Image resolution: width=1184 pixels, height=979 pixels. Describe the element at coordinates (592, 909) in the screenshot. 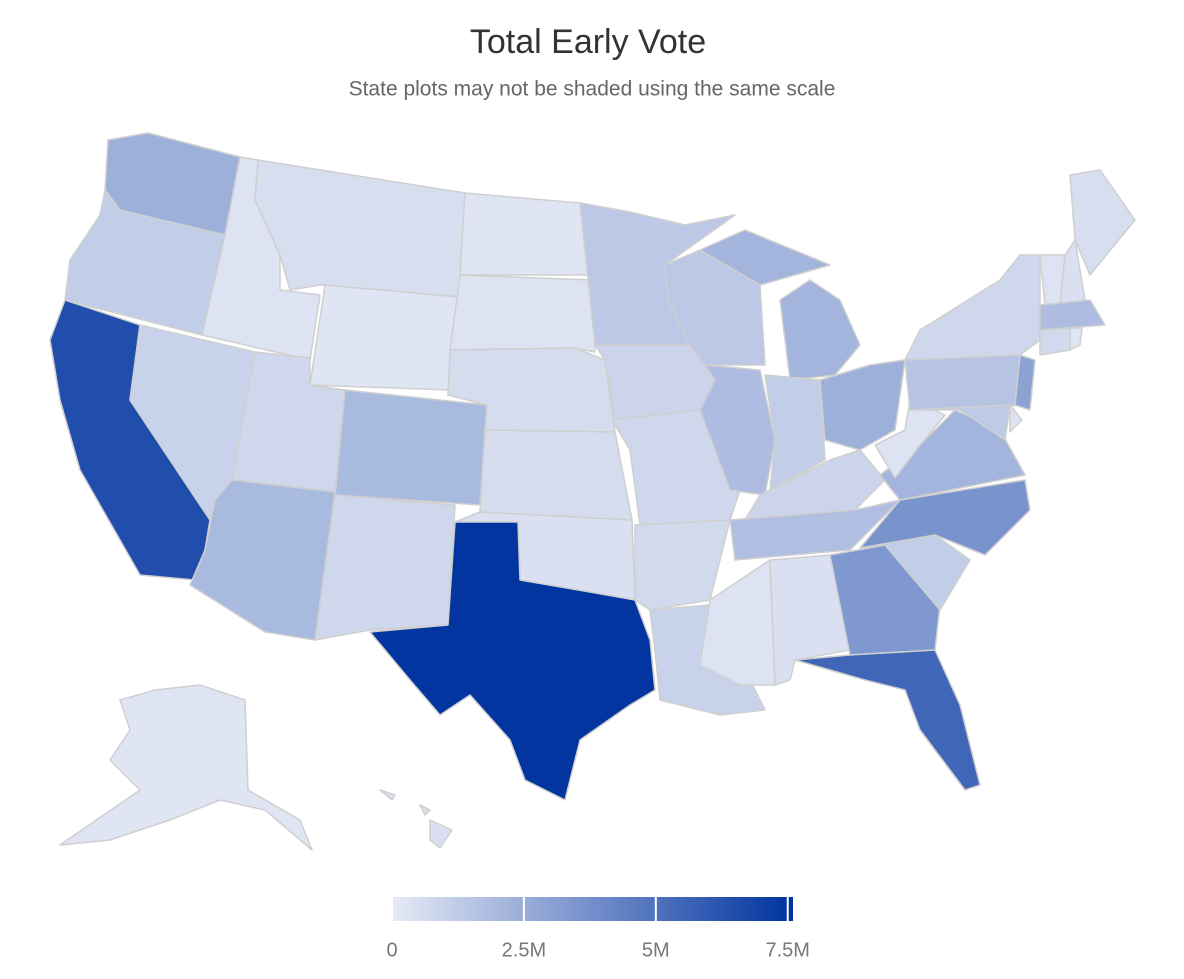

I see `color-scale-bar` at that location.